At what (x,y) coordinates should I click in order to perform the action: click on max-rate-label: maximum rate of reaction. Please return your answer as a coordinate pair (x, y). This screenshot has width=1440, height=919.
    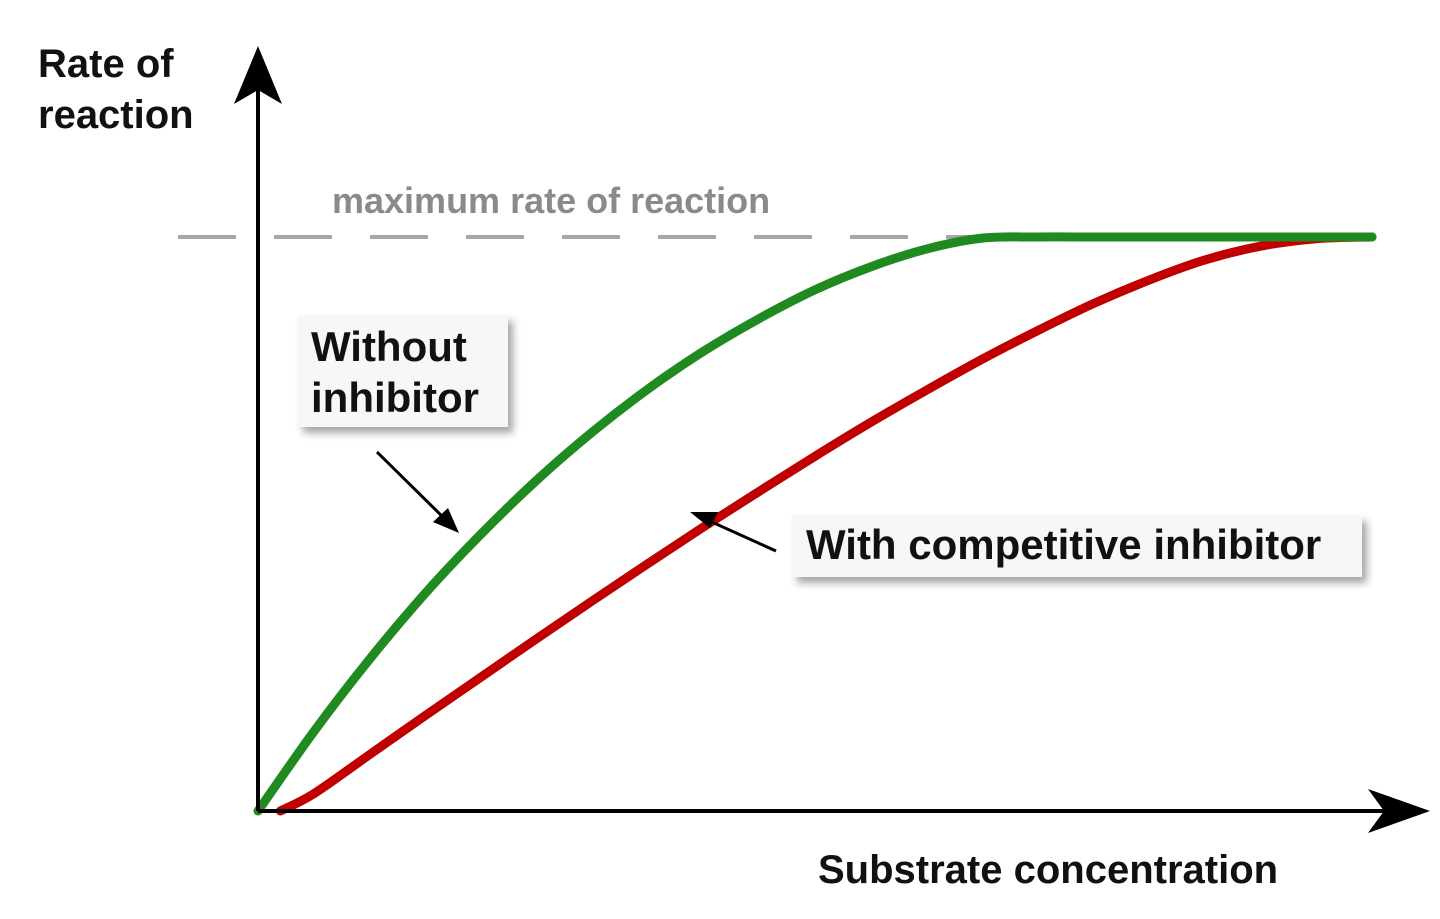
    Looking at the image, I should click on (551, 200).